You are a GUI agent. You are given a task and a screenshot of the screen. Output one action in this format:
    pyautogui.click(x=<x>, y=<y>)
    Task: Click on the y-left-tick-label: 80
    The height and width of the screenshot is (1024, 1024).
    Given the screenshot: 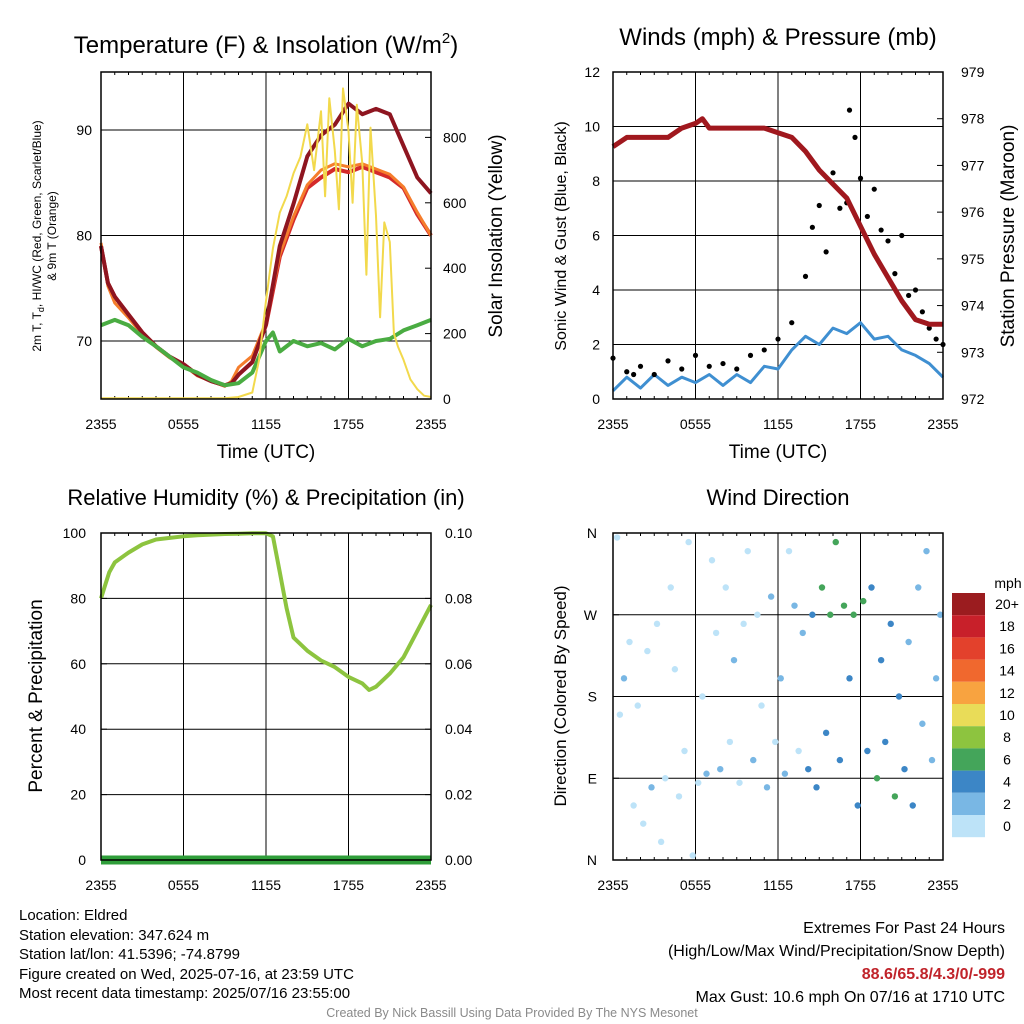 What is the action you would take?
    pyautogui.click(x=84, y=236)
    